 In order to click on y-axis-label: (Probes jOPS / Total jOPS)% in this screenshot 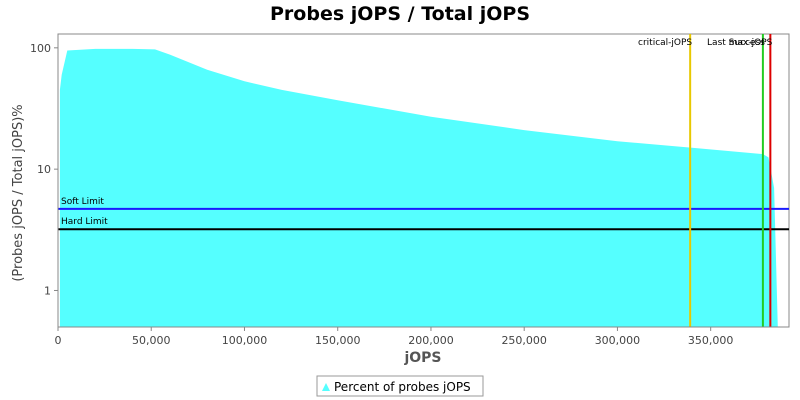, I will do `click(18, 192)`.